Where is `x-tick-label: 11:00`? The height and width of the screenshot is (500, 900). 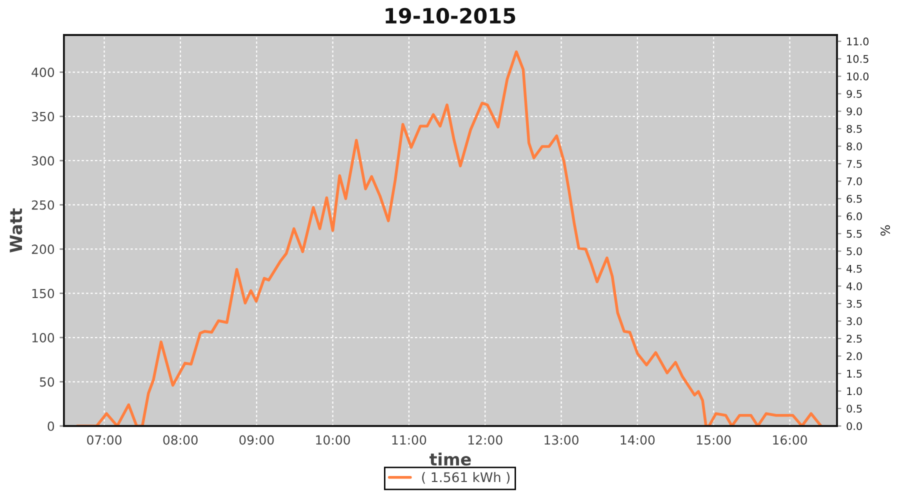
x-tick-label: 11:00 is located at coordinates (409, 440).